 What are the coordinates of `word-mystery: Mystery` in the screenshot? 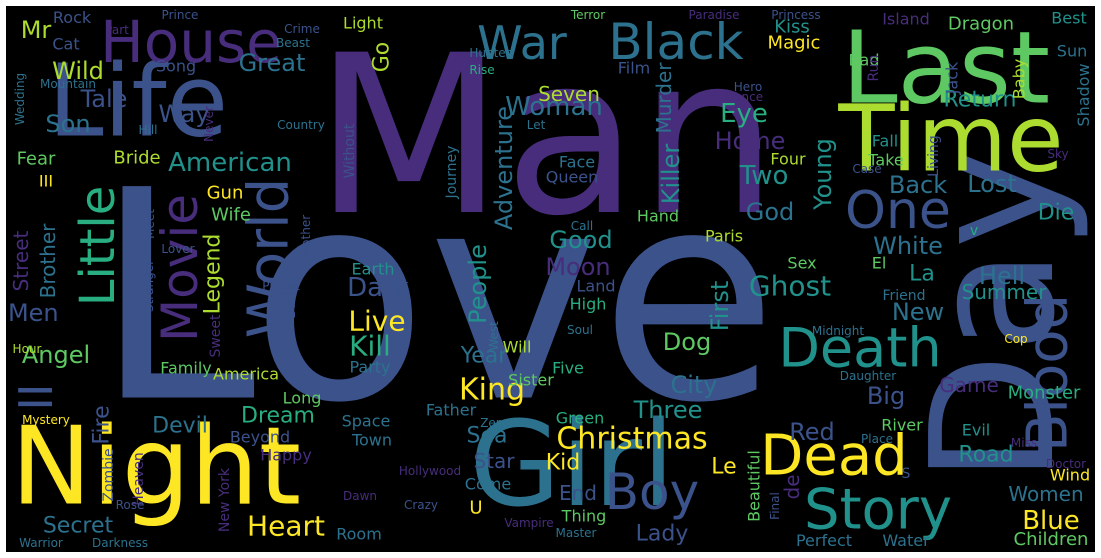 It's located at (46, 420).